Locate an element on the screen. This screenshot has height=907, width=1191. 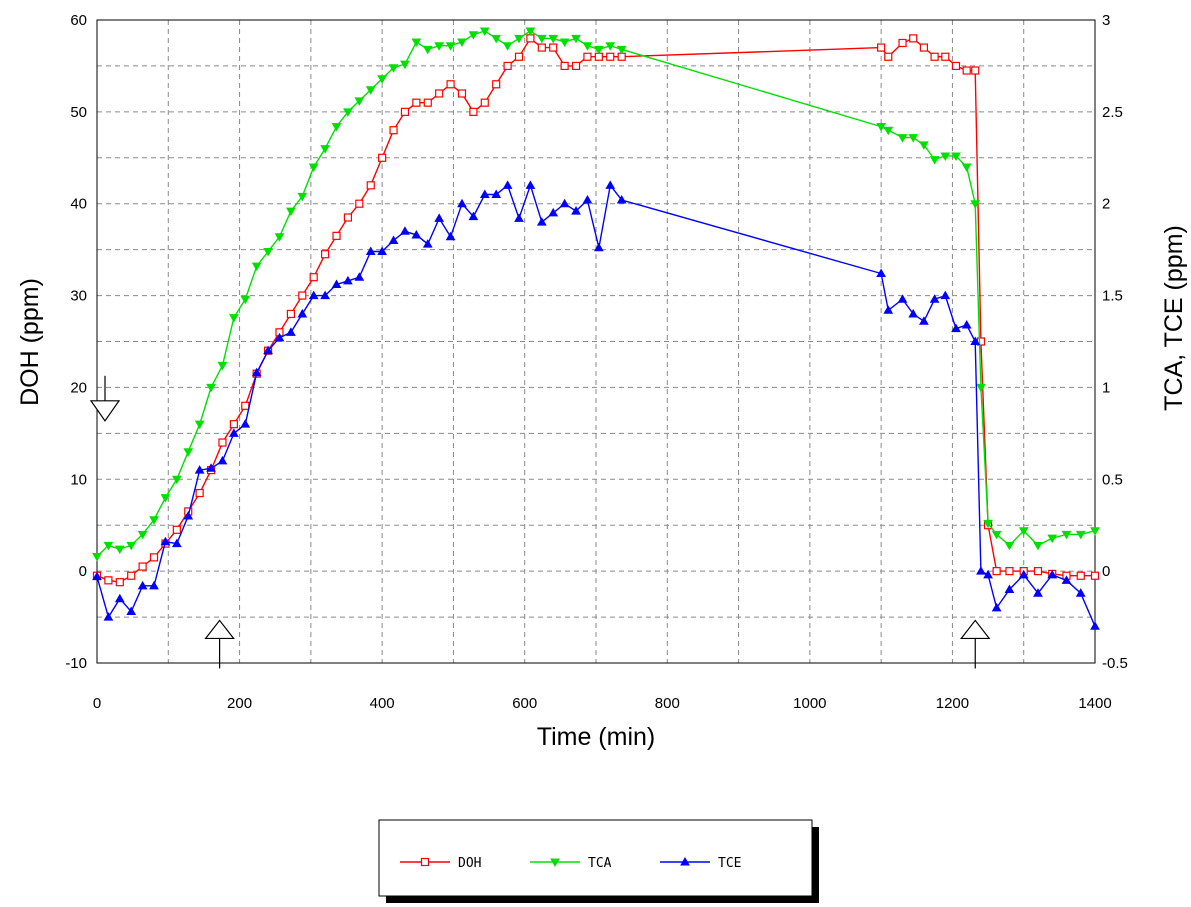
x-axis-ticks: 0 200 400 600 800 1000 1200 1400 is located at coordinates (602, 703).